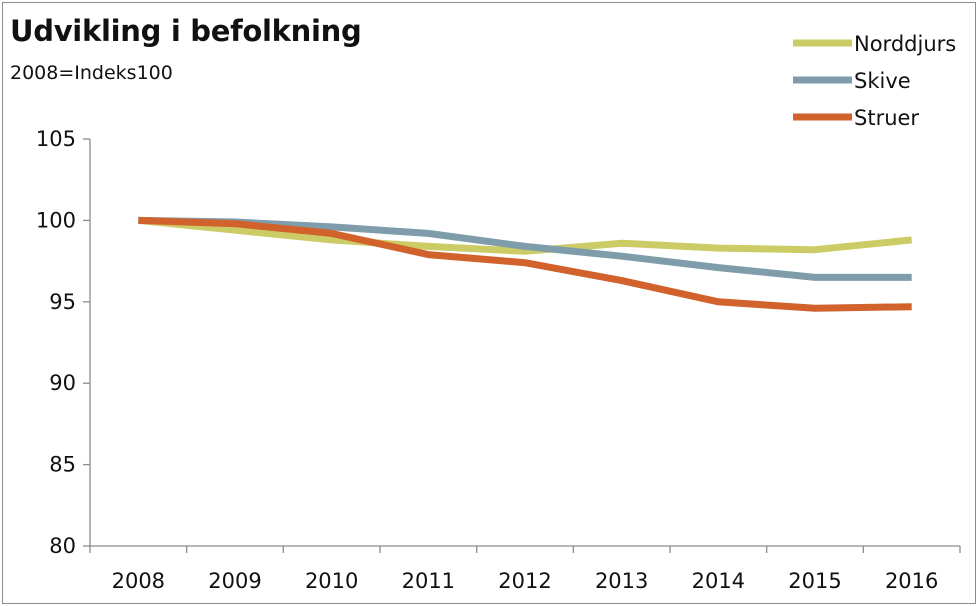 The height and width of the screenshot is (606, 980). I want to click on legend-label-norddjurs: Norddjurs, so click(905, 44).